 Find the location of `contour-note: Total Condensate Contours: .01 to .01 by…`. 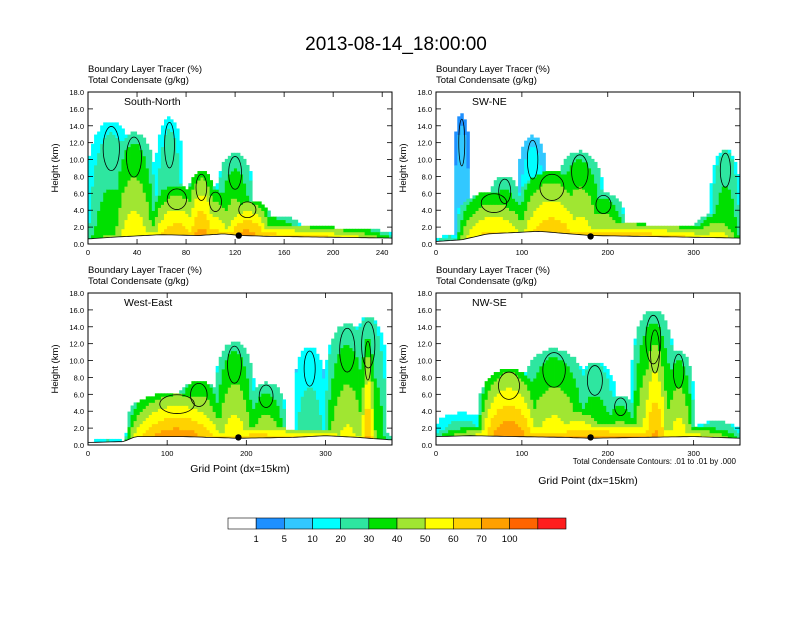

contour-note: Total Condensate Contours: .01 to .01 by… is located at coordinates (655, 461).